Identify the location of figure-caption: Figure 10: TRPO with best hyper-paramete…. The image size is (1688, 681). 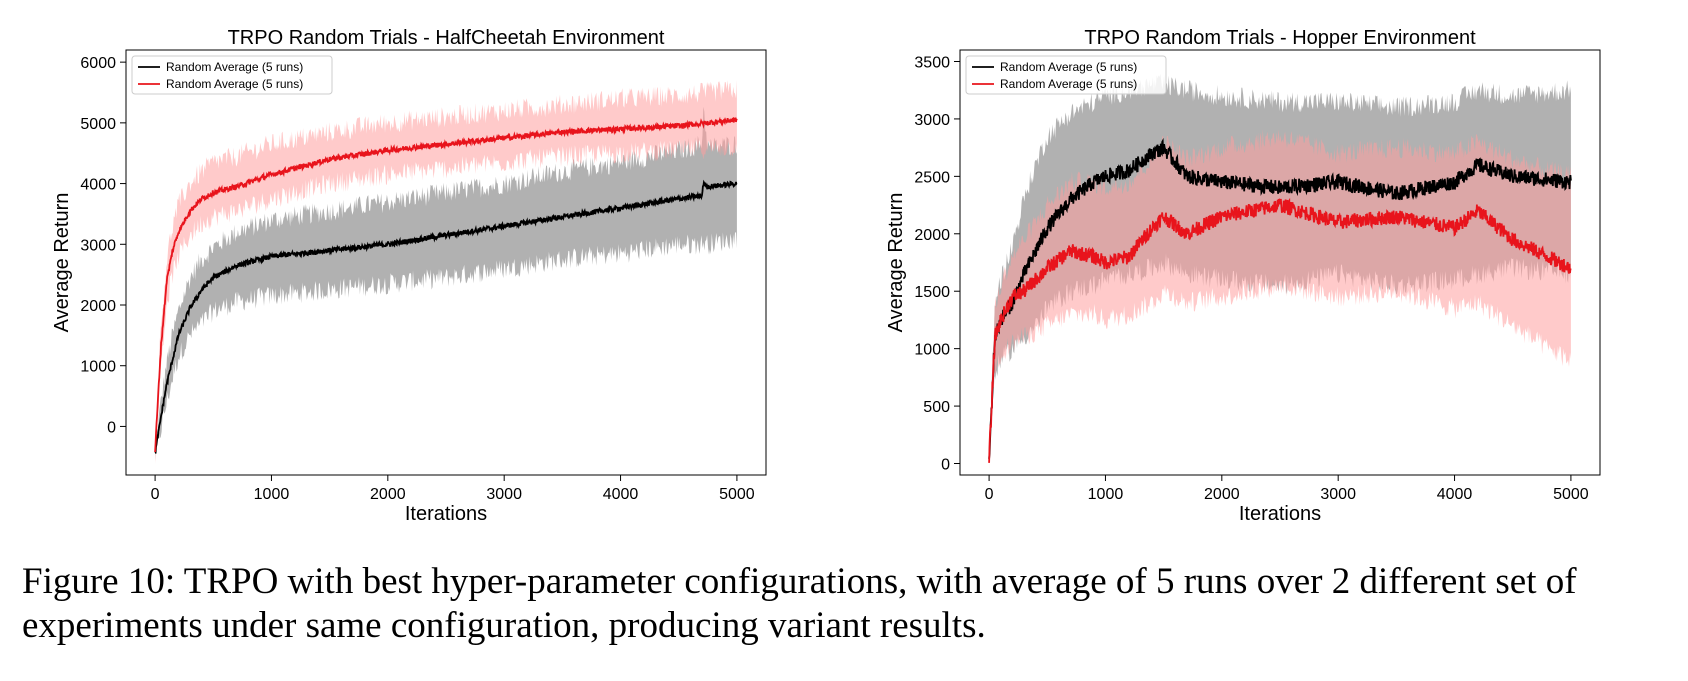
(799, 603).